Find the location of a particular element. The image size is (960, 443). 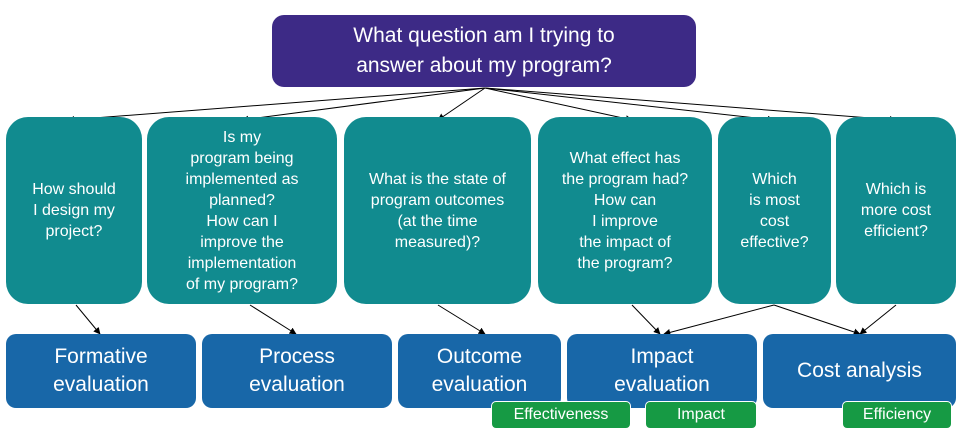

evaluation-label: Process evaluation is located at coordinates (297, 370).